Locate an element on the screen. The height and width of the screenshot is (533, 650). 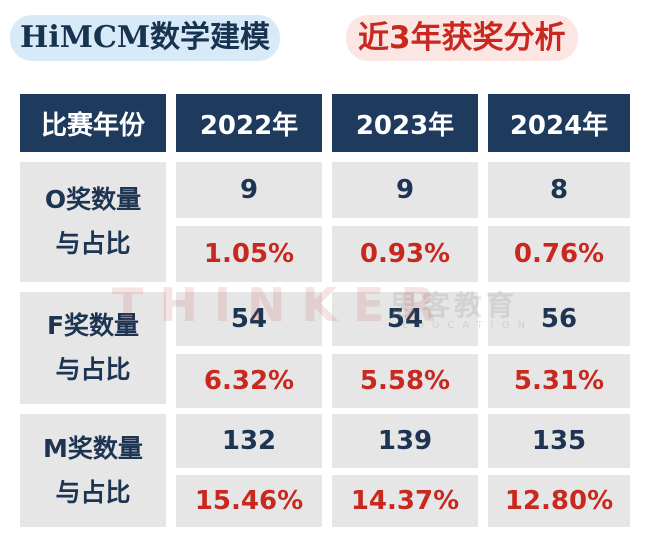
o-count-2024: 8 is located at coordinates (559, 190).